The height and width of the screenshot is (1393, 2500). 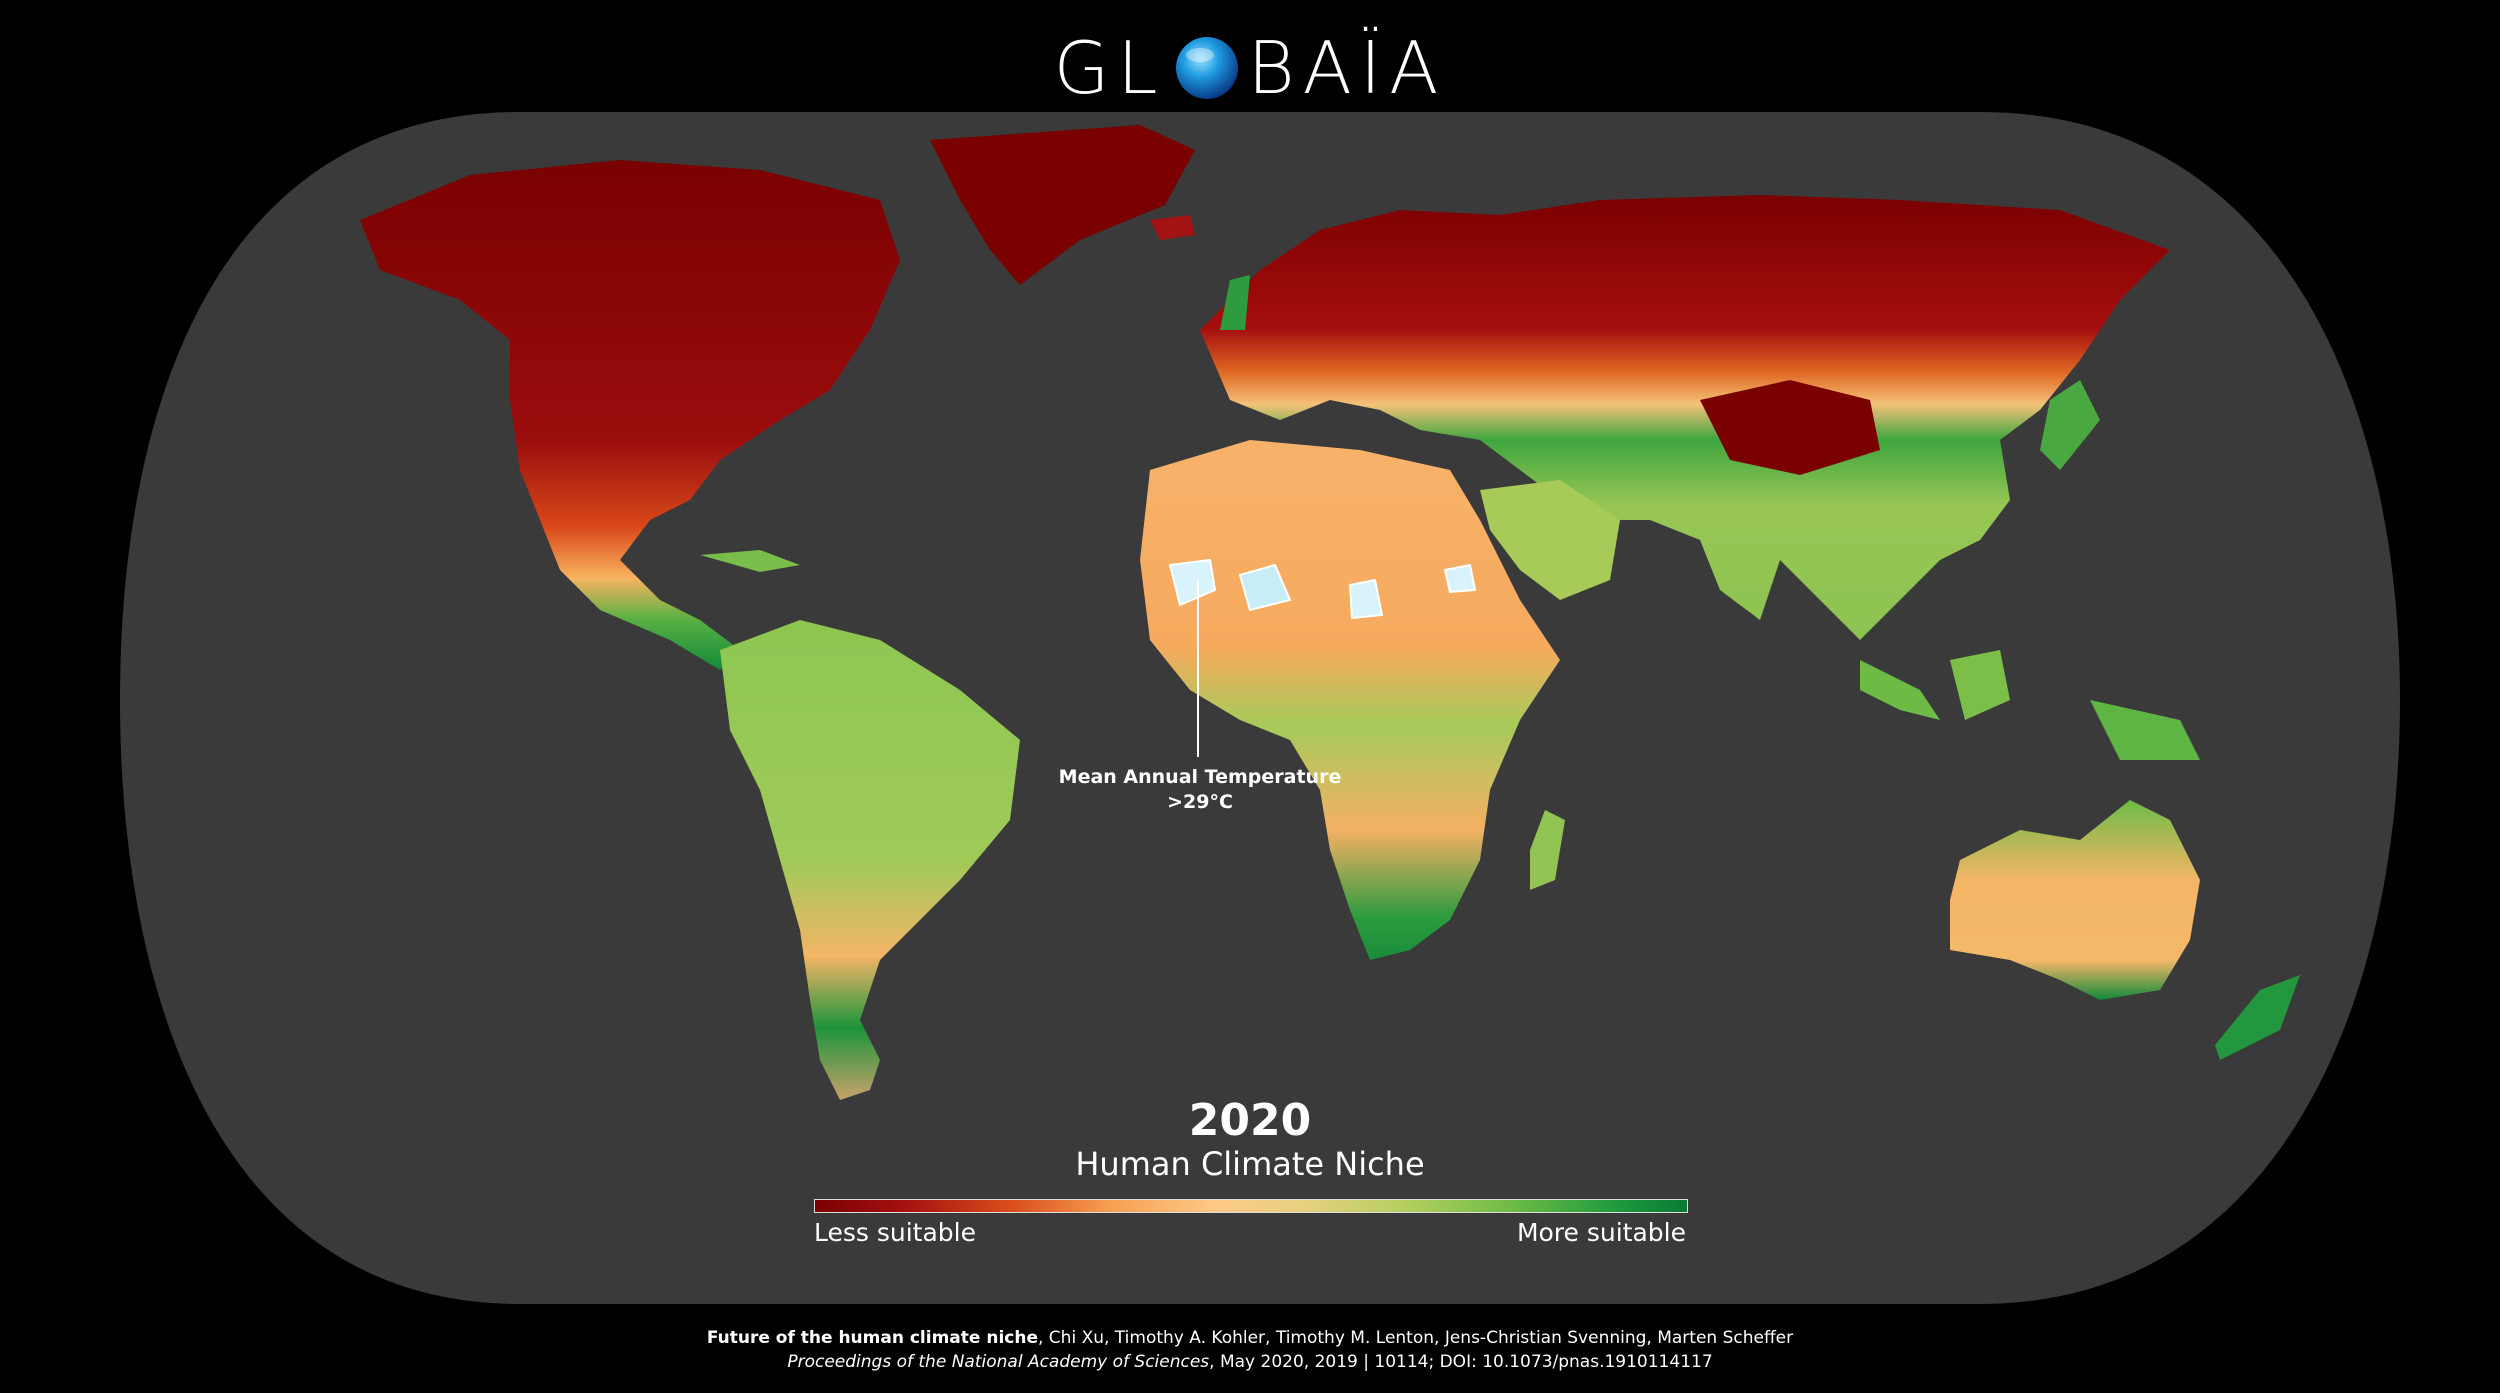 I want to click on landmass-cuba, so click(x=750, y=561).